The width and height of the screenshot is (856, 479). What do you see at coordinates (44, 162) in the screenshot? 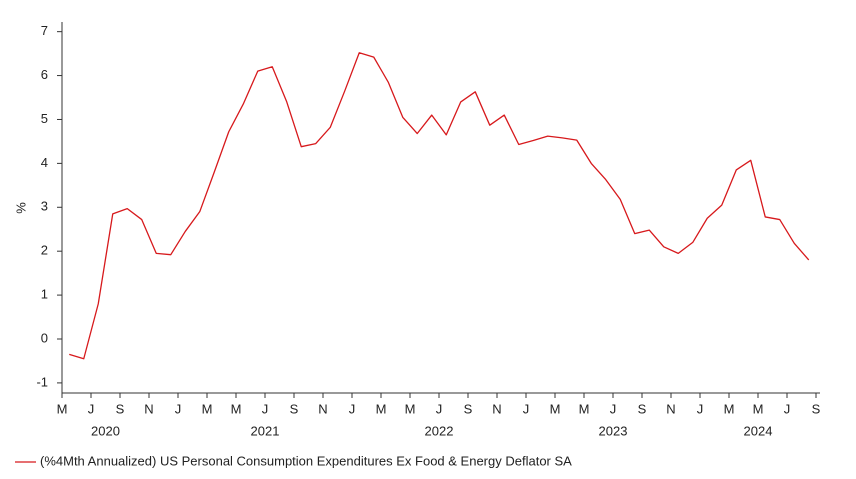
I see `y-tick-label: 4` at bounding box center [44, 162].